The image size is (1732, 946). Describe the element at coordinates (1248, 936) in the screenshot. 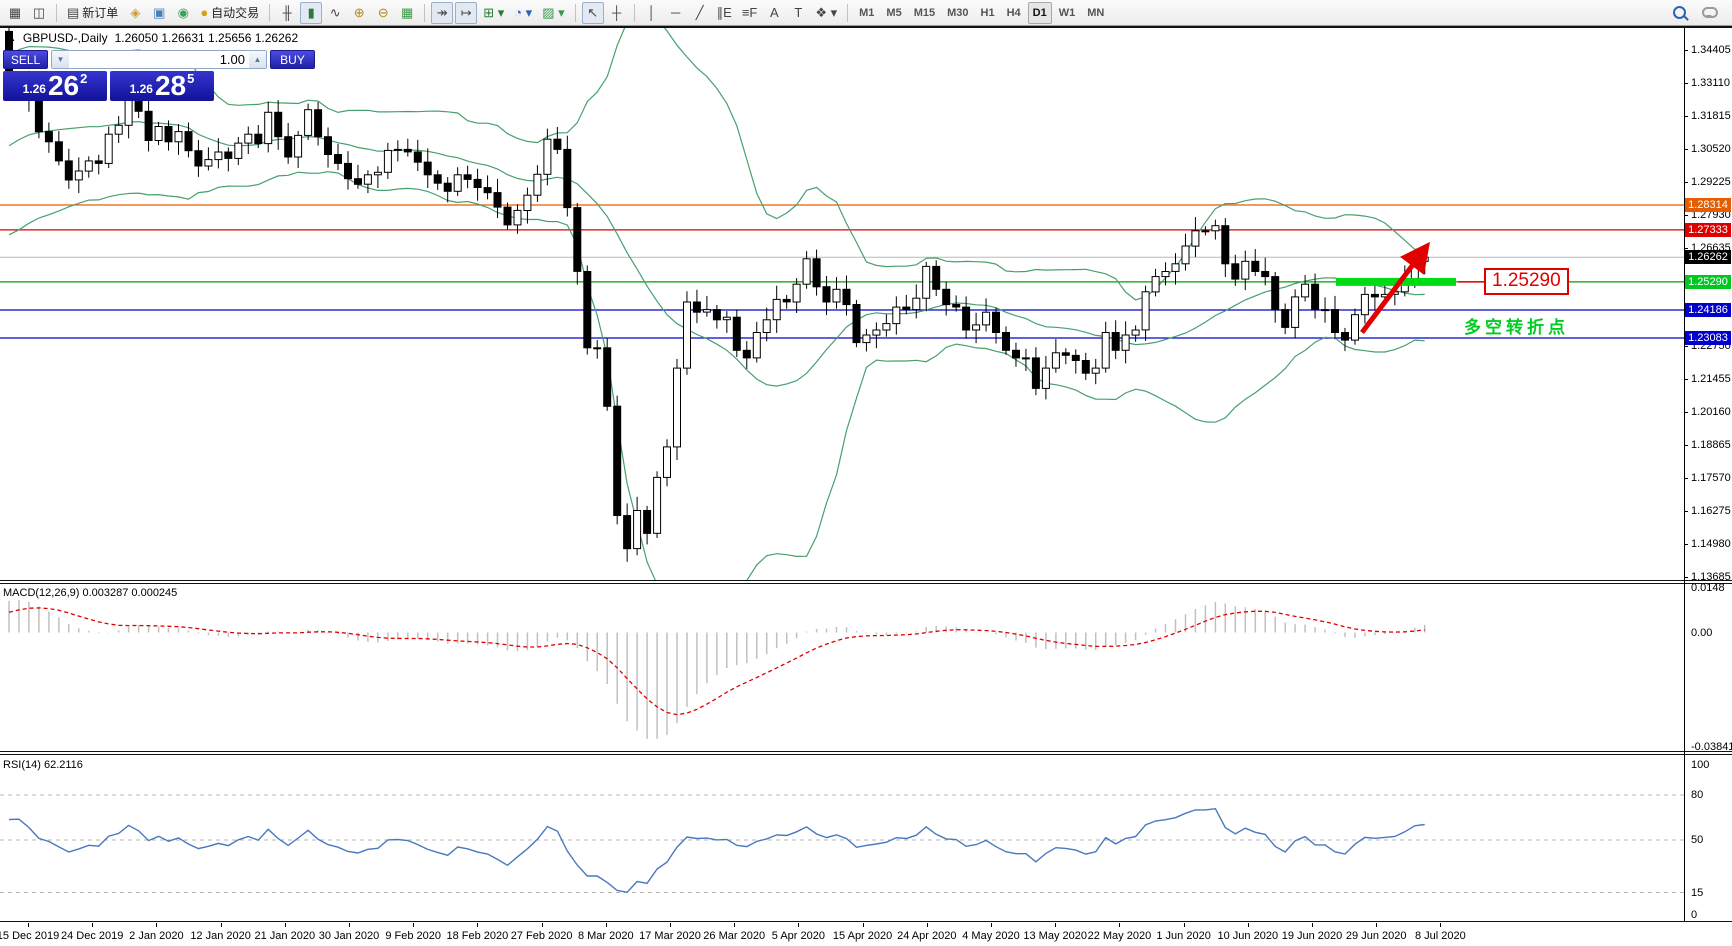

I see `date-tick-label: 10 Jun 2020` at that location.